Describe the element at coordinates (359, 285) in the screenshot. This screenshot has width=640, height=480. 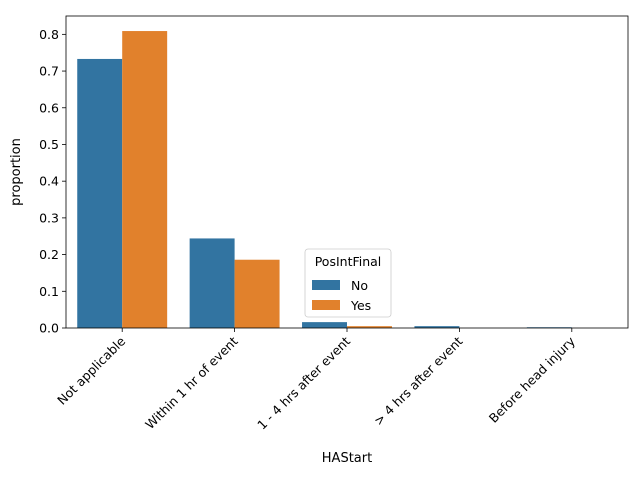
I see `legend-label-no: No` at that location.